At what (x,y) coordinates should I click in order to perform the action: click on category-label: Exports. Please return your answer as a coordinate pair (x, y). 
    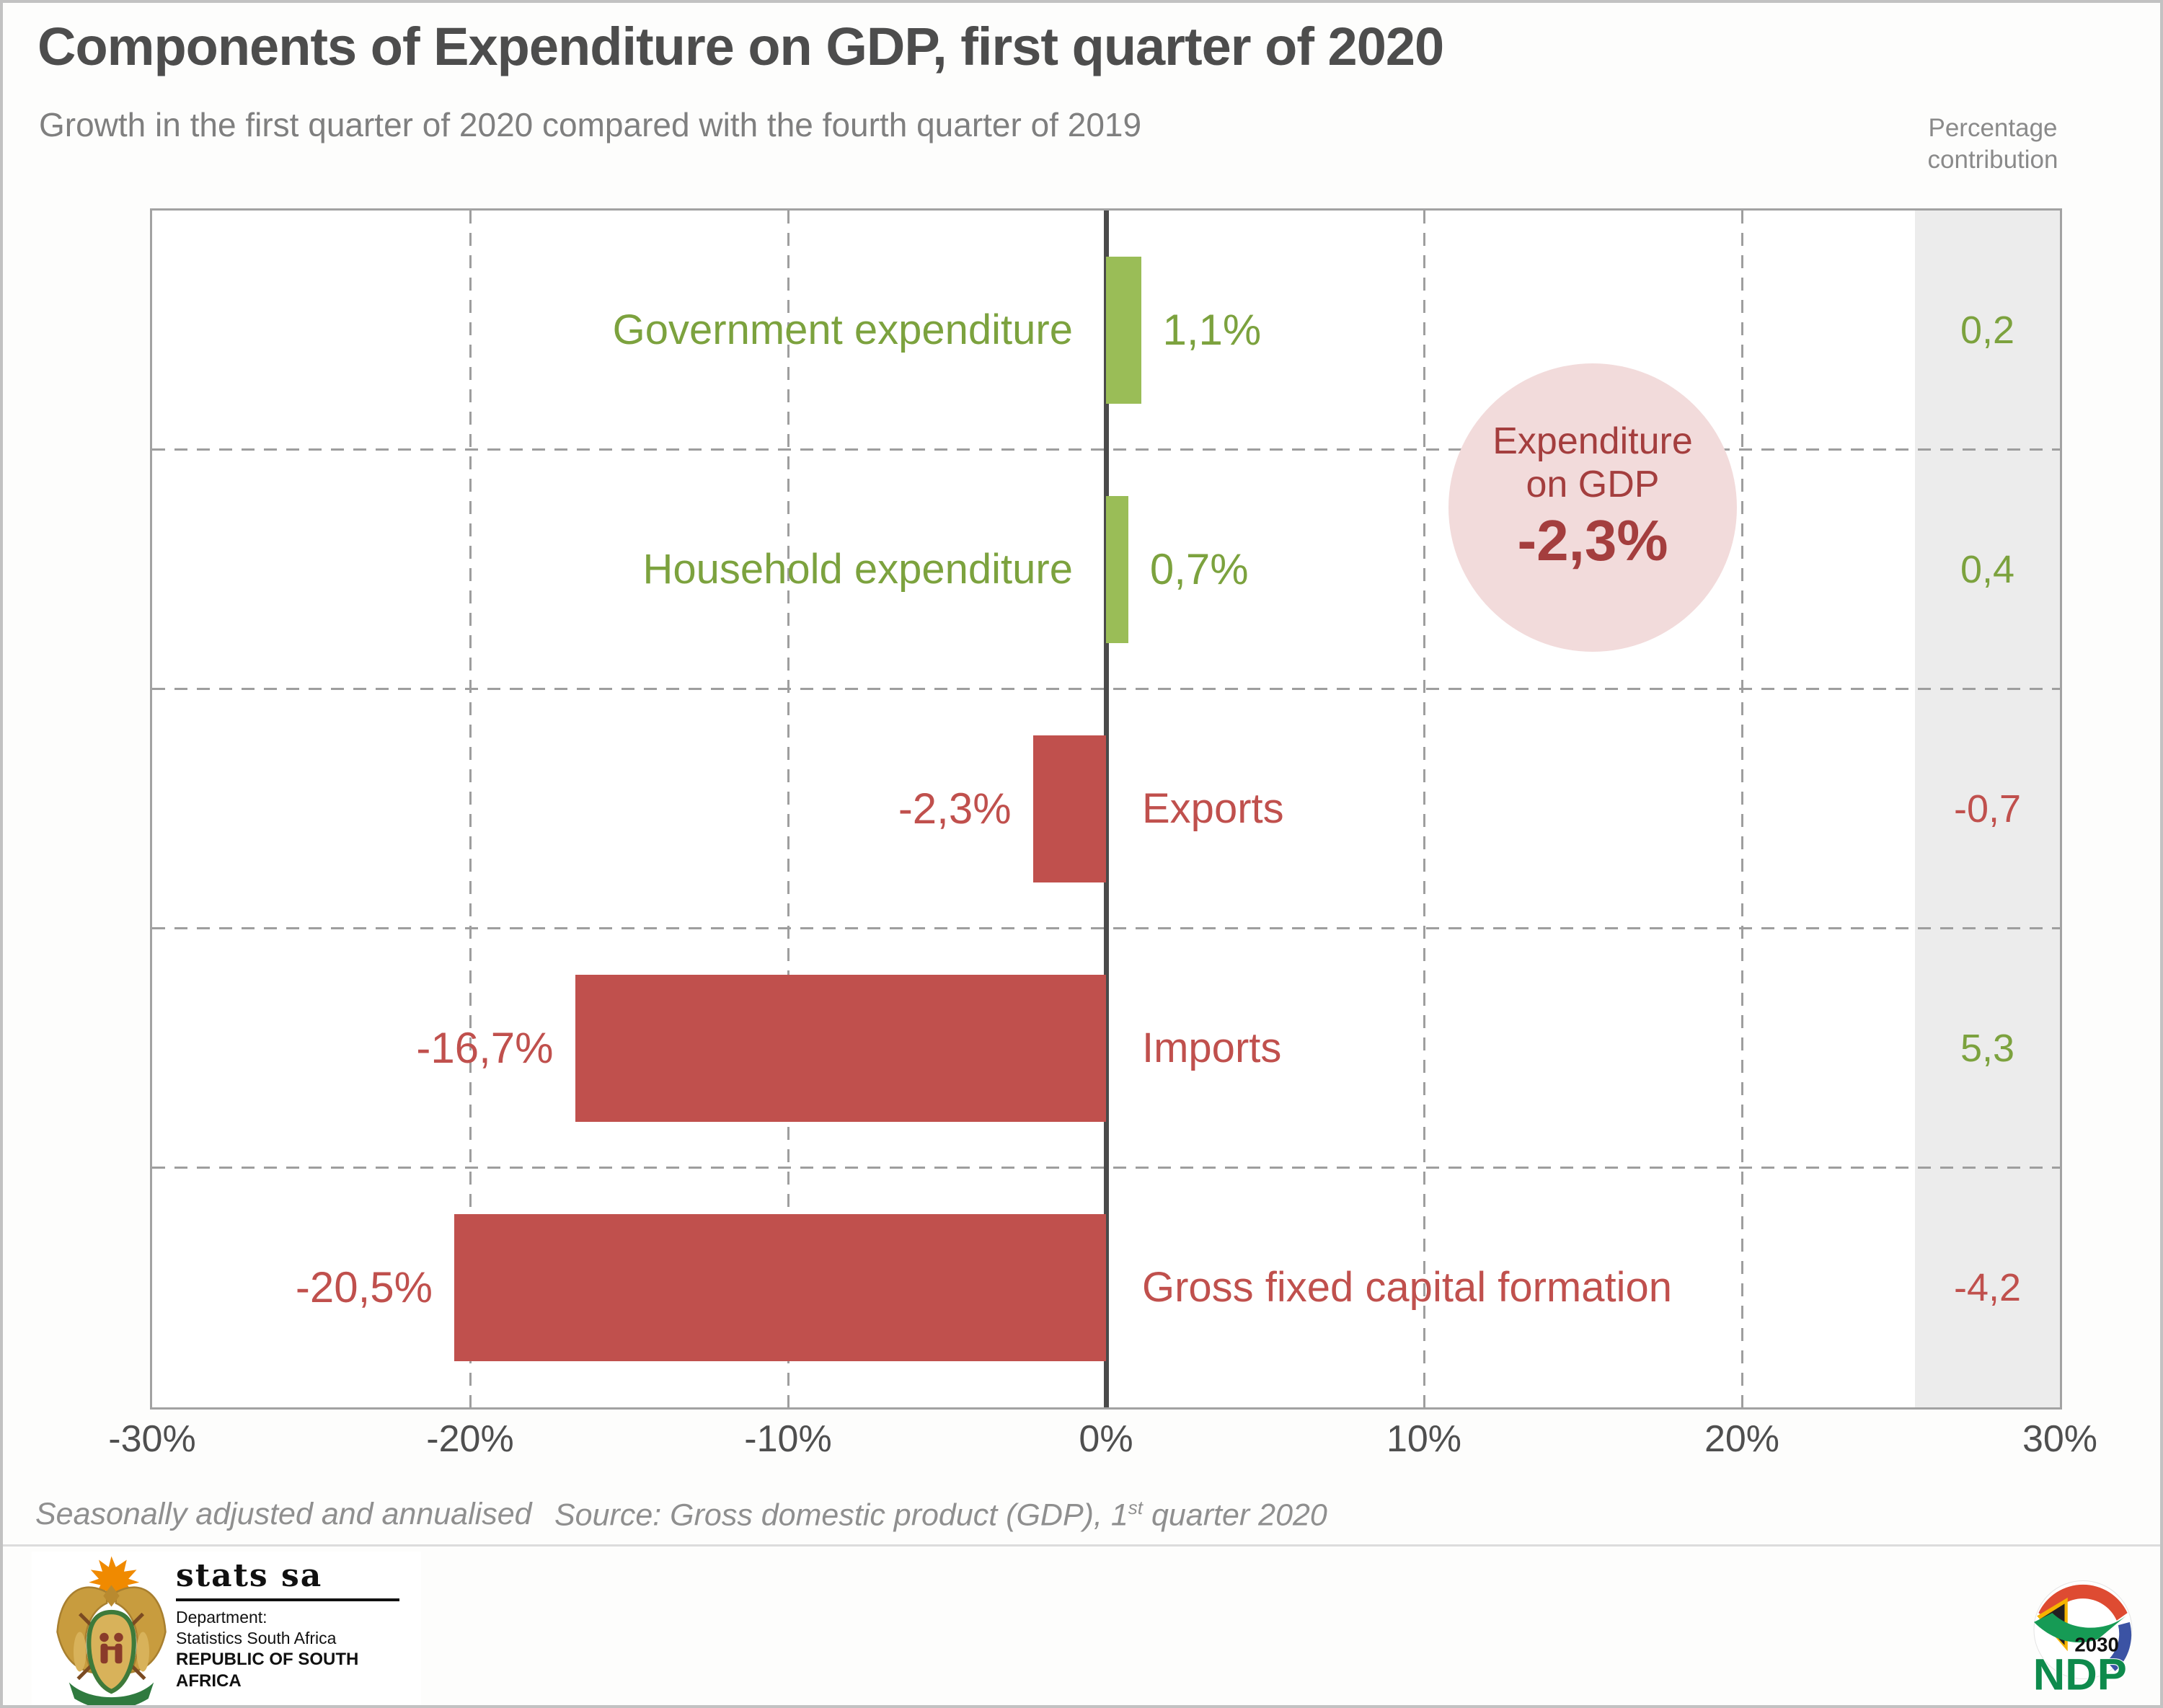
    Looking at the image, I should click on (1213, 808).